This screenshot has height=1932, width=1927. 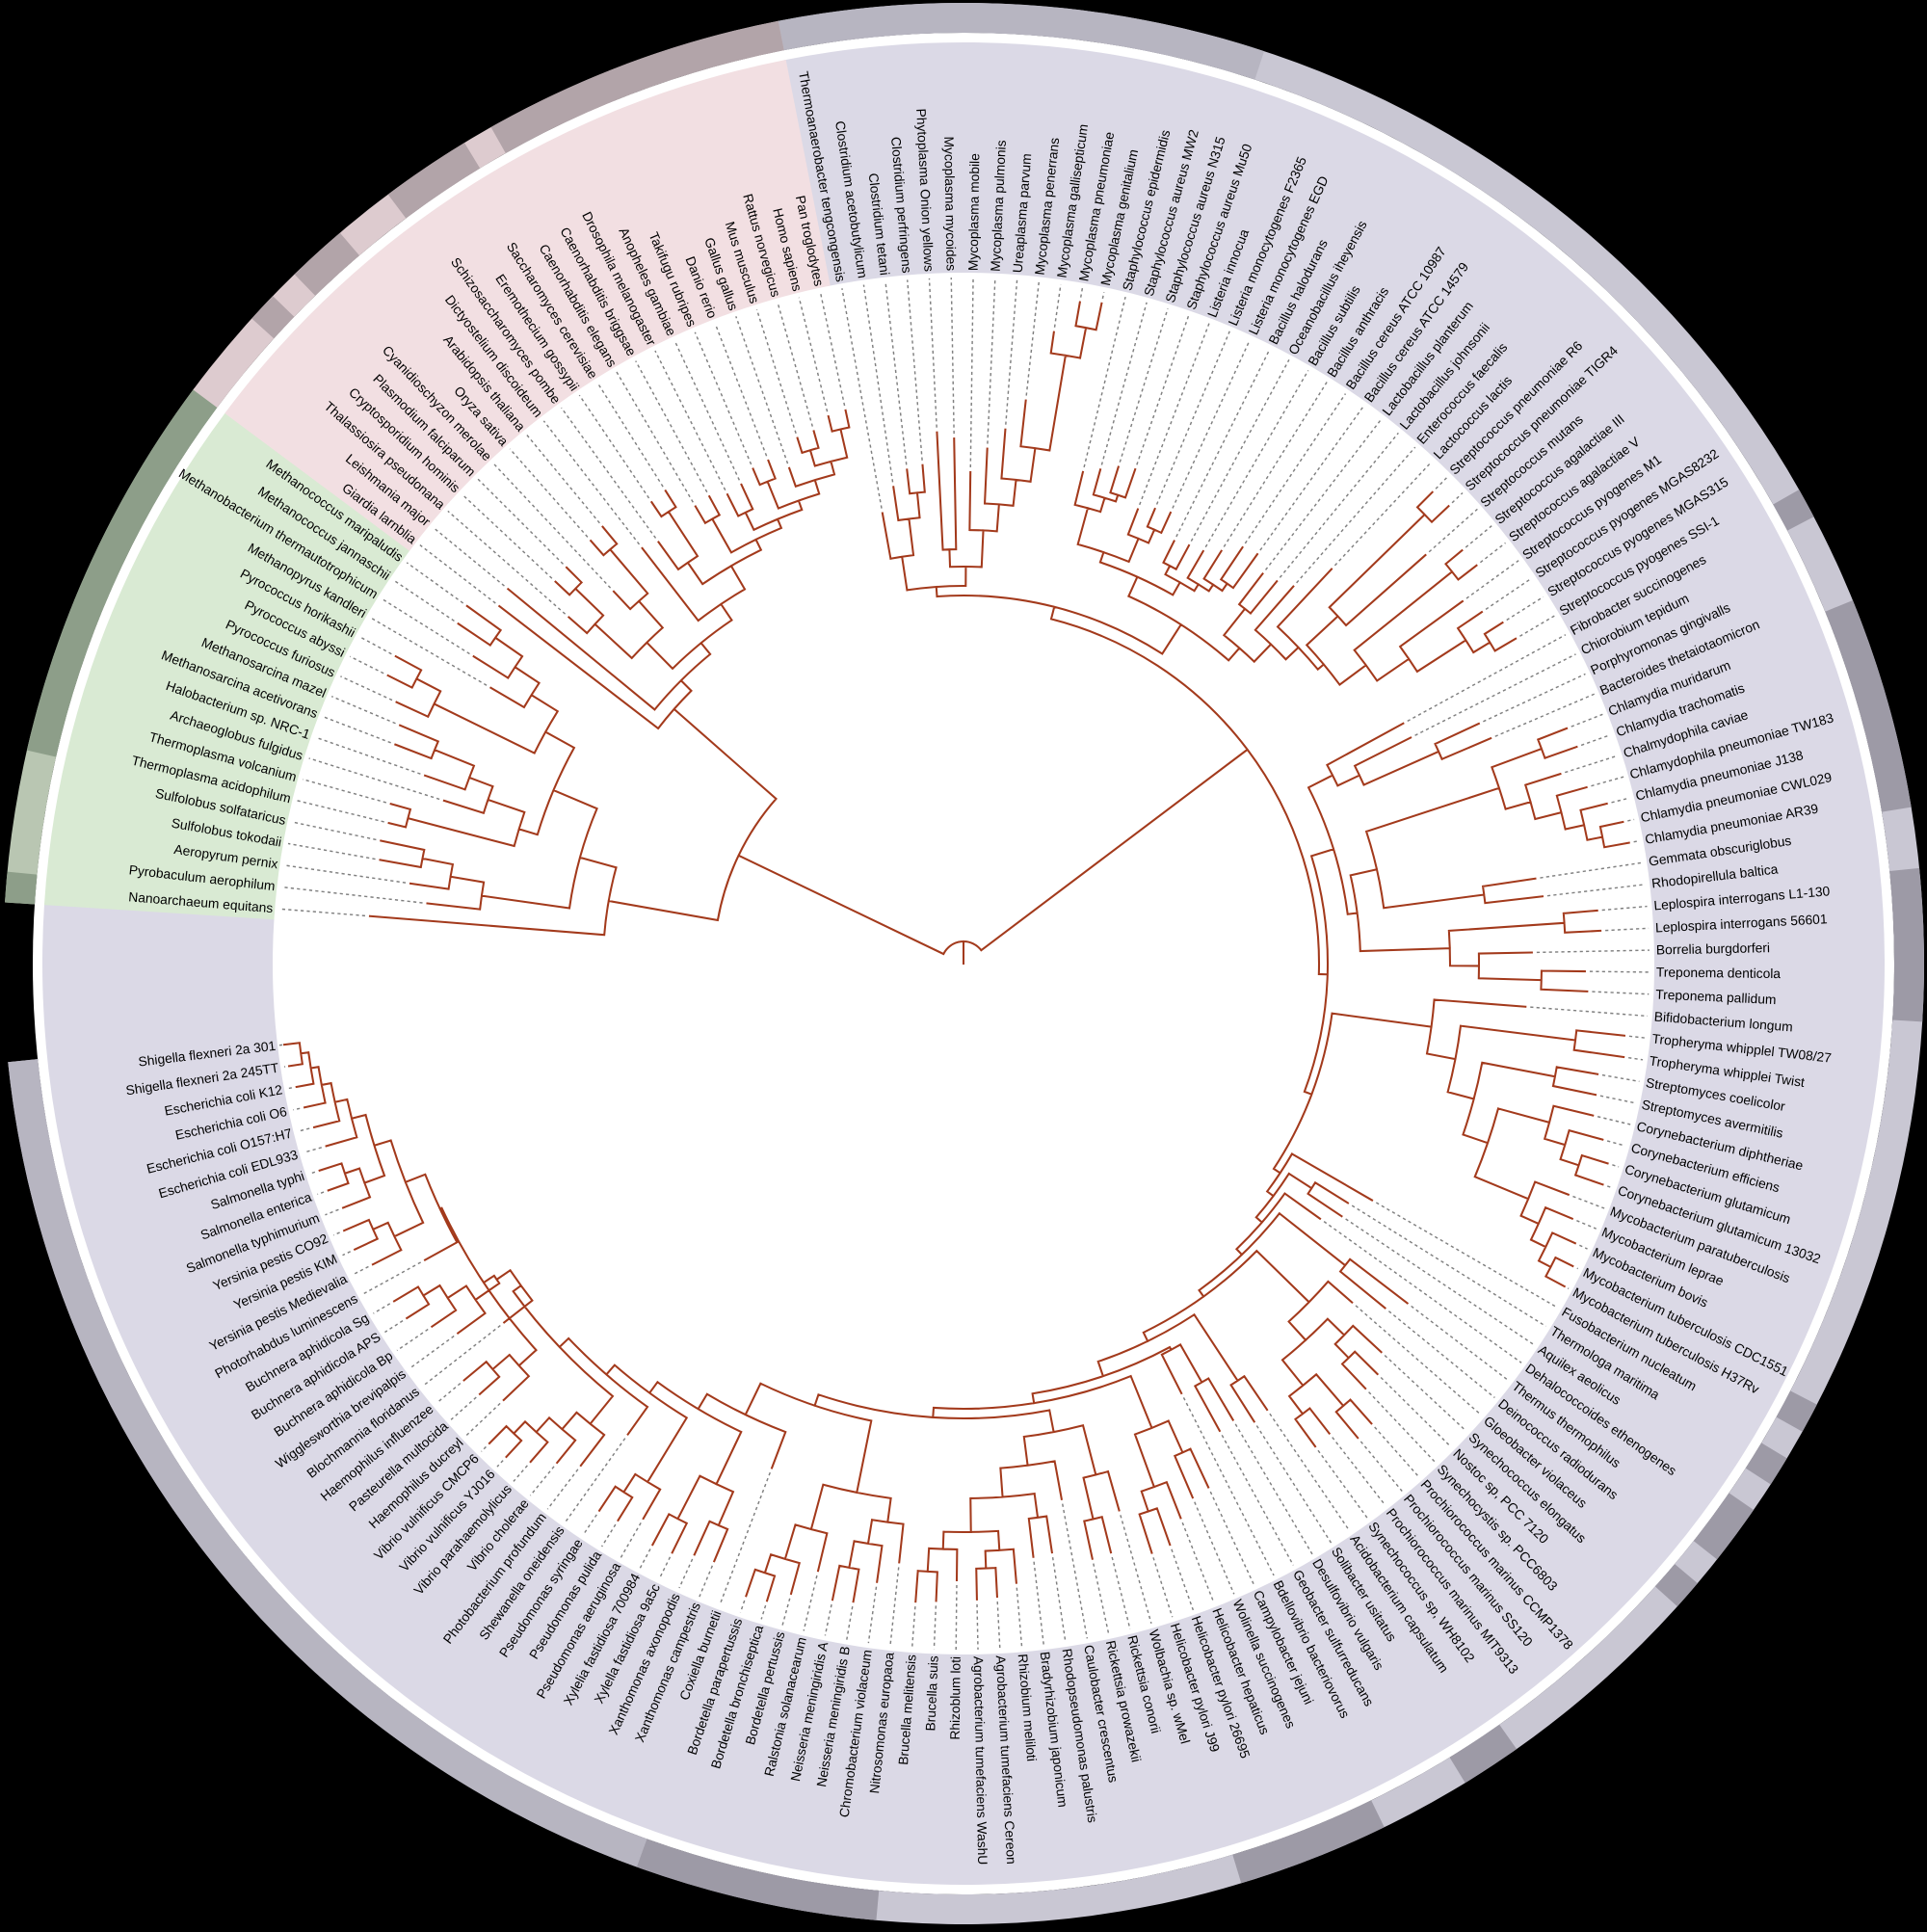 I want to click on svg-text: Mycoplasma mycoides, so click(x=950, y=203).